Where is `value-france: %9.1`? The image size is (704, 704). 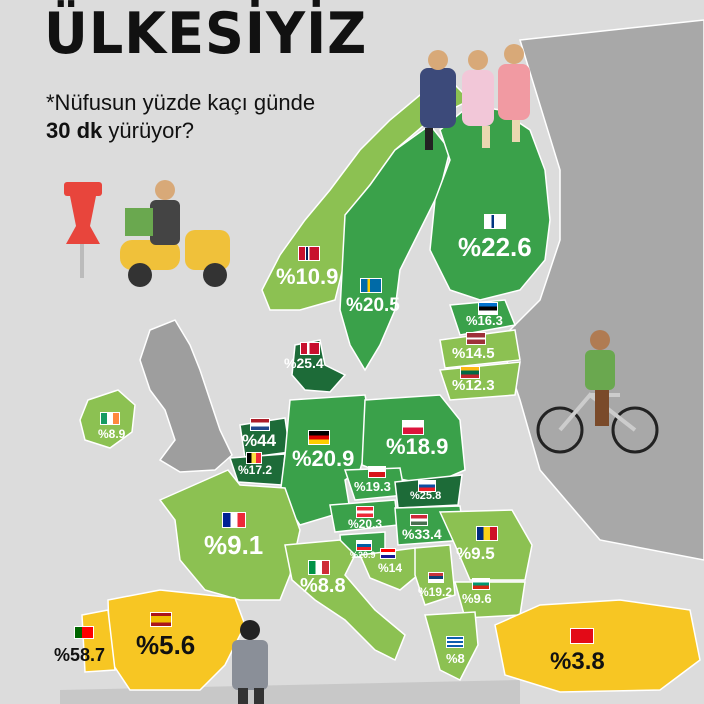 value-france: %9.1 is located at coordinates (234, 545).